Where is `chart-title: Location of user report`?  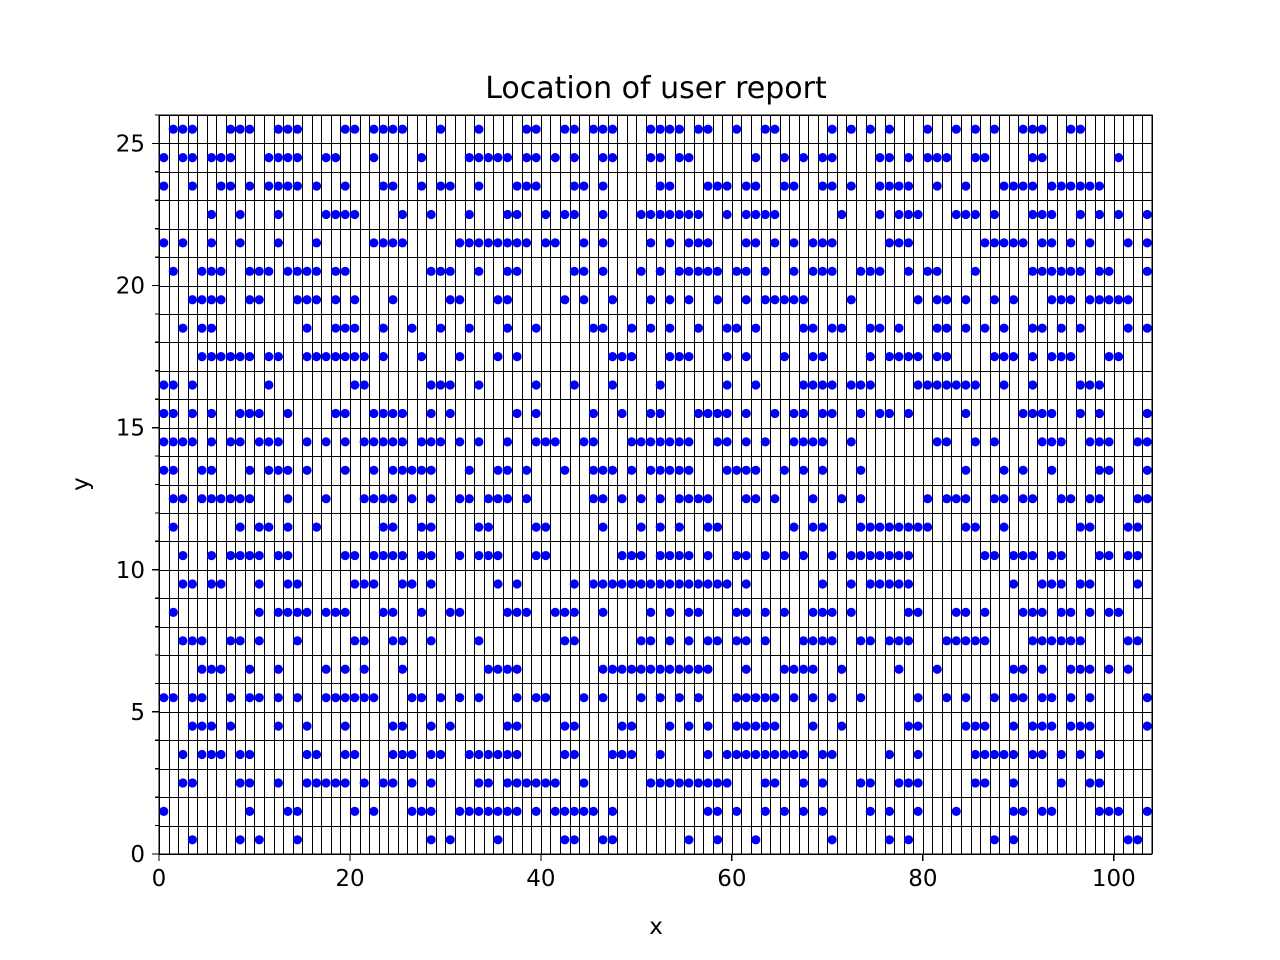 chart-title: Location of user report is located at coordinates (656, 88).